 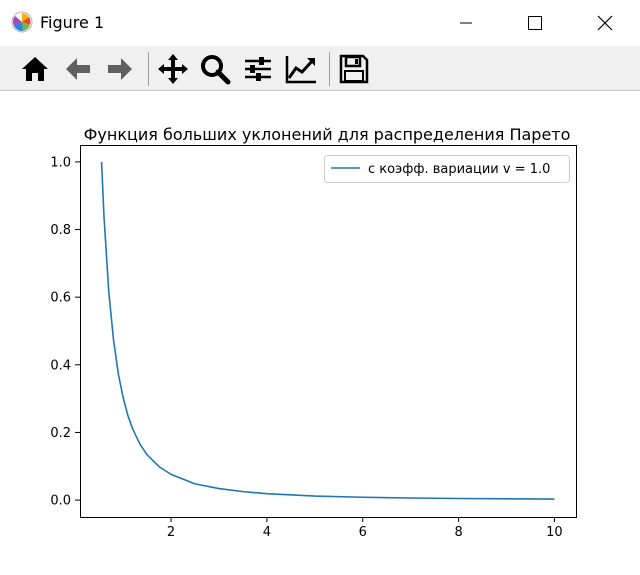 What do you see at coordinates (60, 501) in the screenshot?
I see `y-tick-label: 0.0` at bounding box center [60, 501].